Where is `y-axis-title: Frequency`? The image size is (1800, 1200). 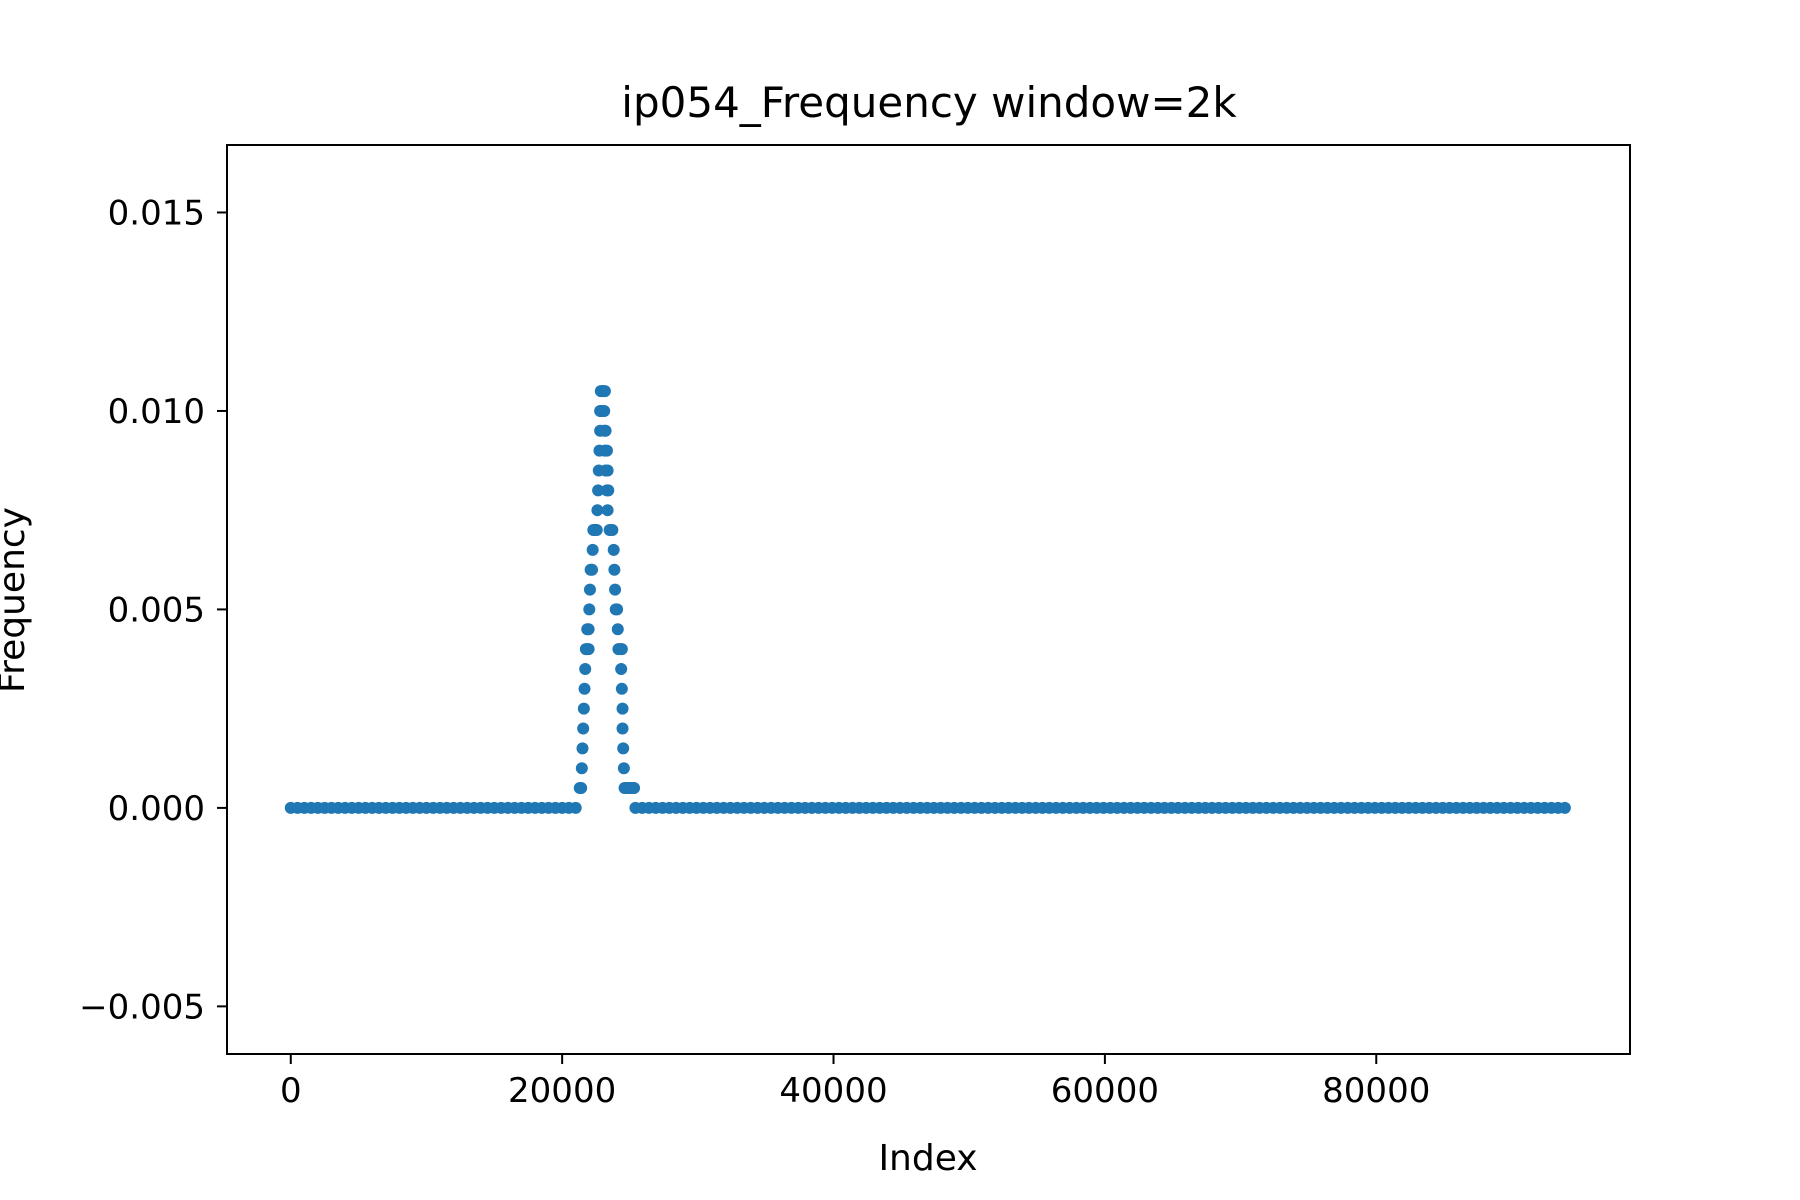 y-axis-title: Frequency is located at coordinates (16, 600).